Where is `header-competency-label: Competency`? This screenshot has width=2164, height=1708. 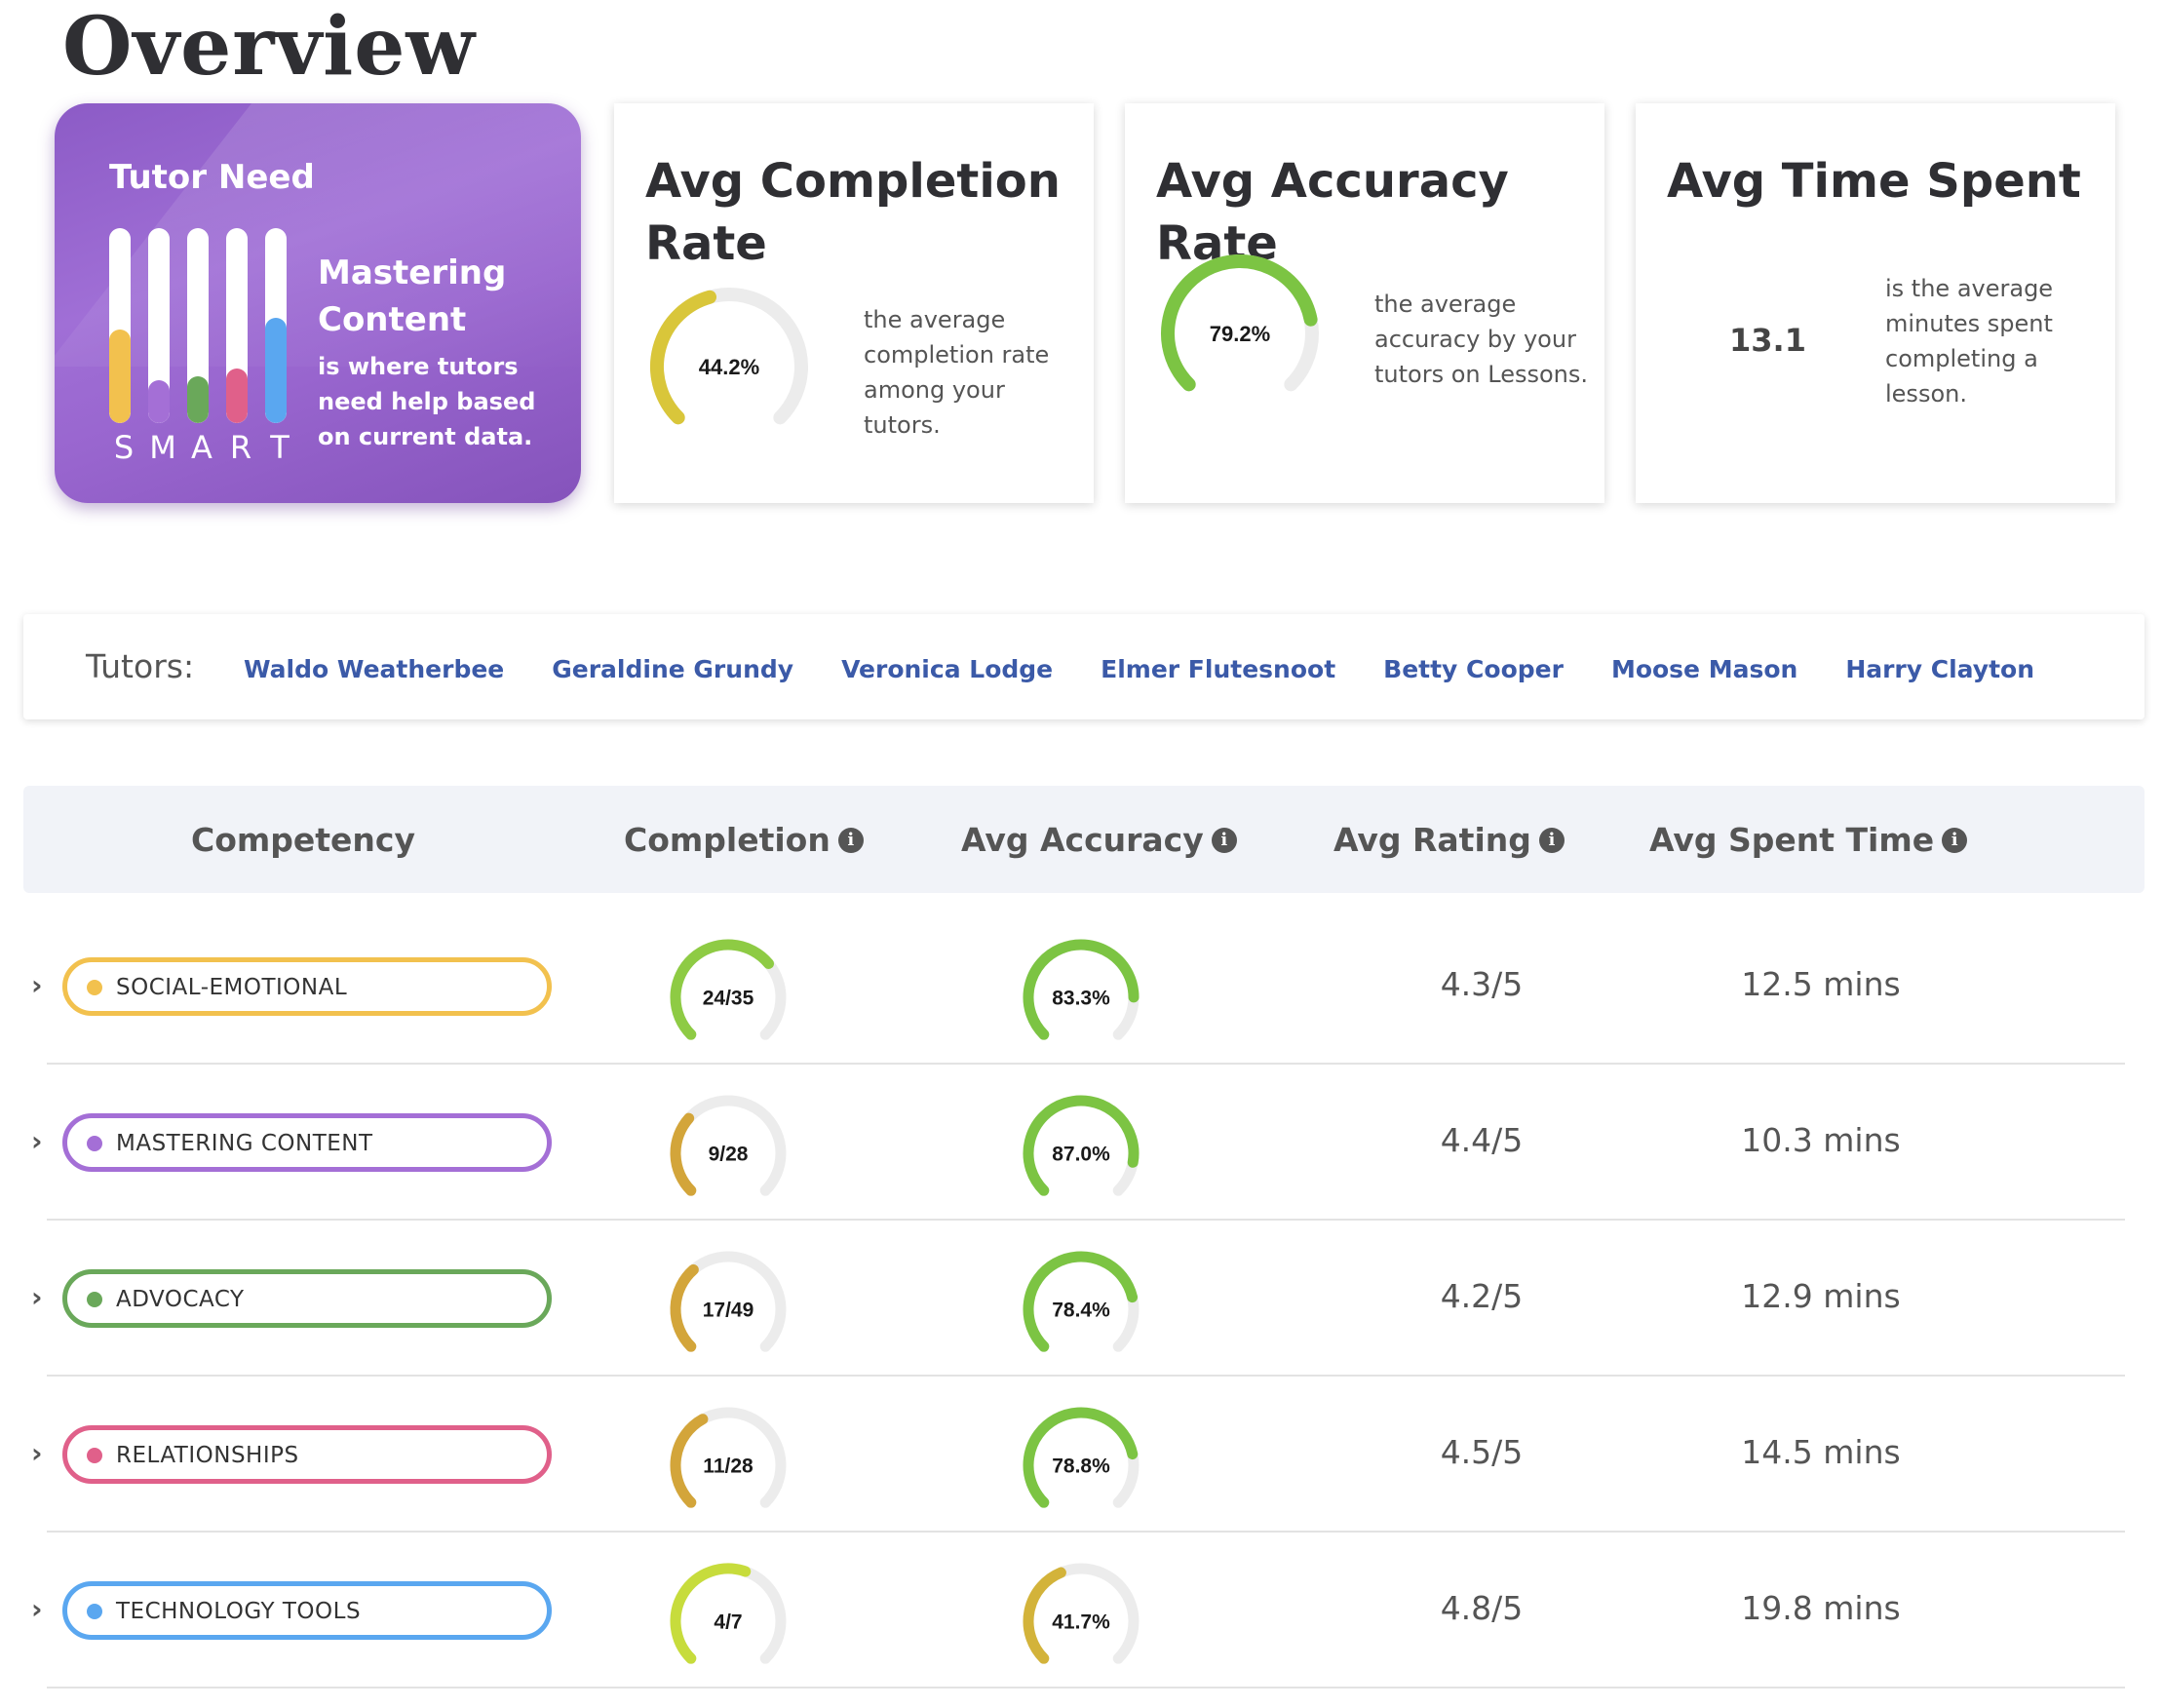
header-competency-label: Competency is located at coordinates (303, 840).